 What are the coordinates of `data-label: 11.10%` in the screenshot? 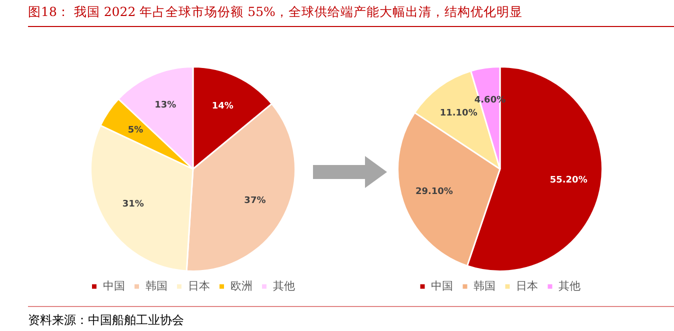 It's located at (459, 113).